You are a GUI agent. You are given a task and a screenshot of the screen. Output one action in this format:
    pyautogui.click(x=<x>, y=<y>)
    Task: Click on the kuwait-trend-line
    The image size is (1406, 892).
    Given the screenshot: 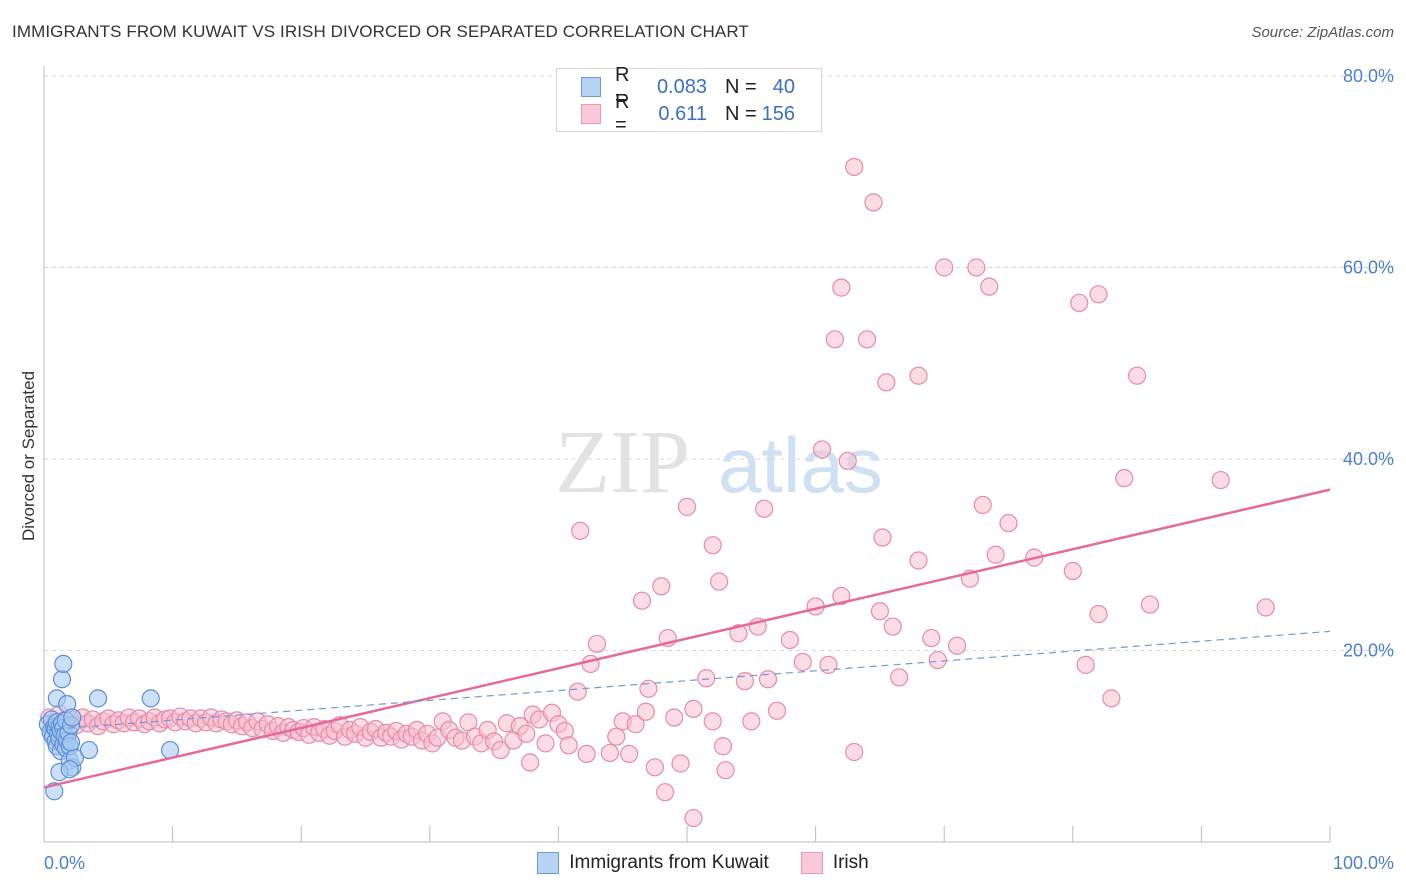 What is the action you would take?
    pyautogui.click(x=687, y=680)
    